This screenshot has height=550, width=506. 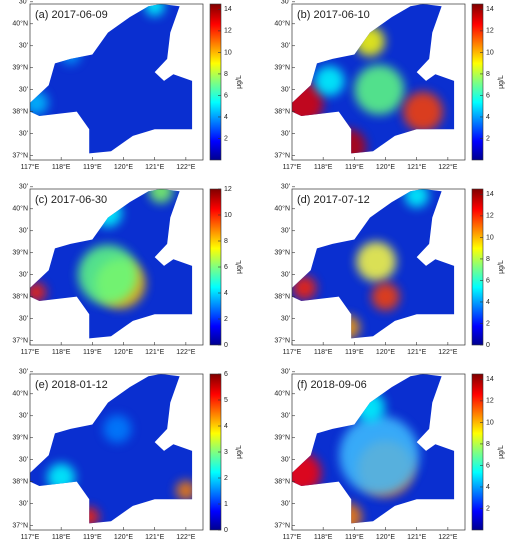 What do you see at coordinates (490, 194) in the screenshot?
I see `colorbar-tick-label: 14` at bounding box center [490, 194].